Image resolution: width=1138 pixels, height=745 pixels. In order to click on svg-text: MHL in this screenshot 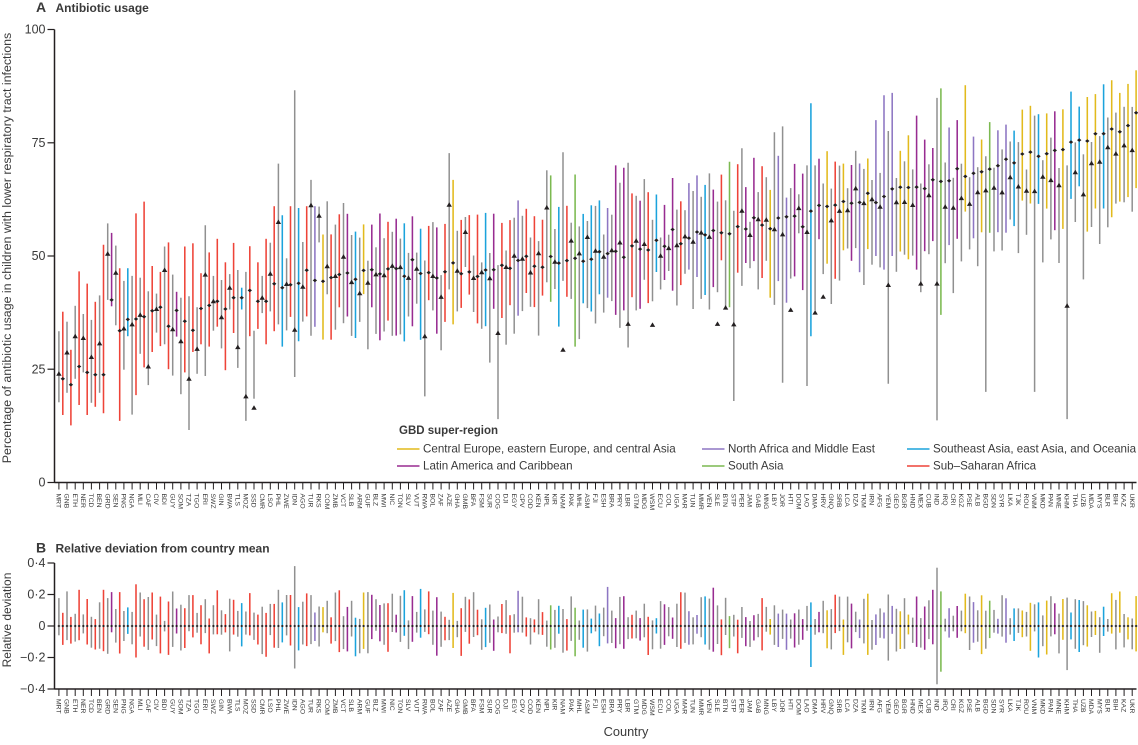, I will do `click(578, 501)`.